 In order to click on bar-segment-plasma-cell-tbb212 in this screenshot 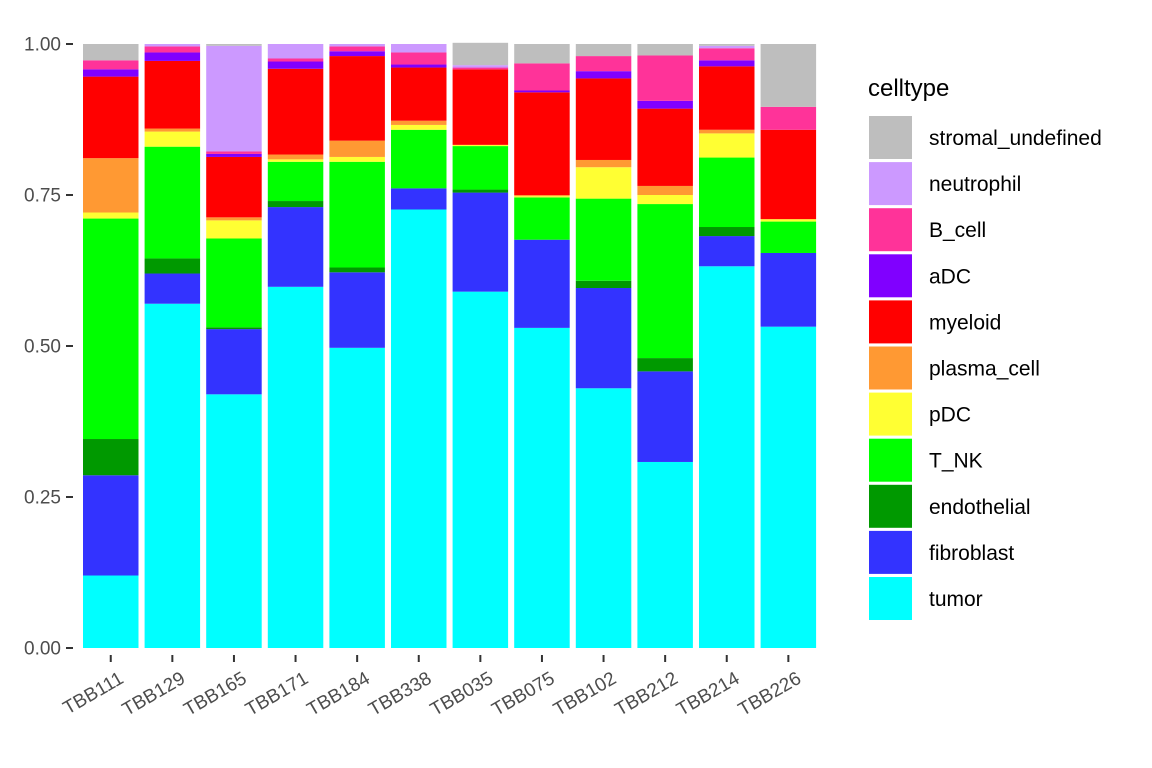, I will do `click(665, 190)`.